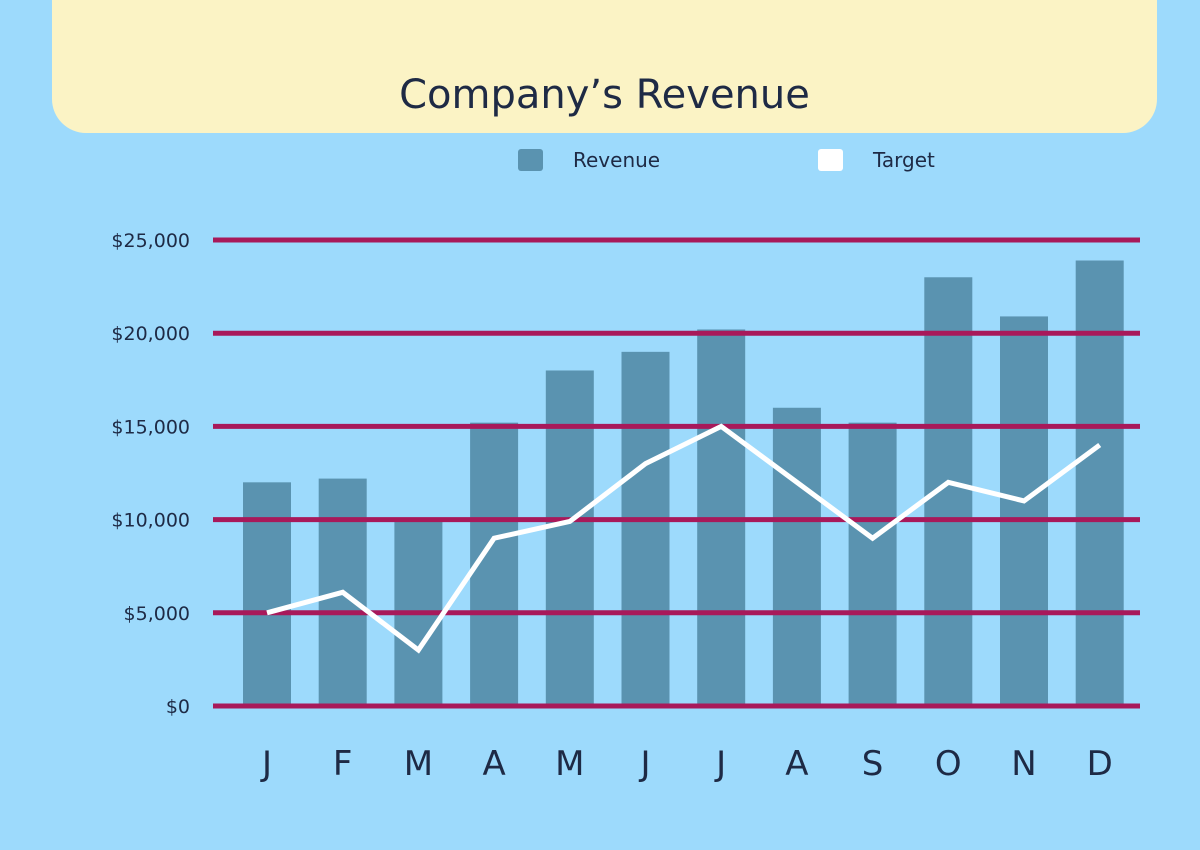 This screenshot has height=850, width=1200. Describe the element at coordinates (948, 764) in the screenshot. I see `x-tick-label: O` at that location.